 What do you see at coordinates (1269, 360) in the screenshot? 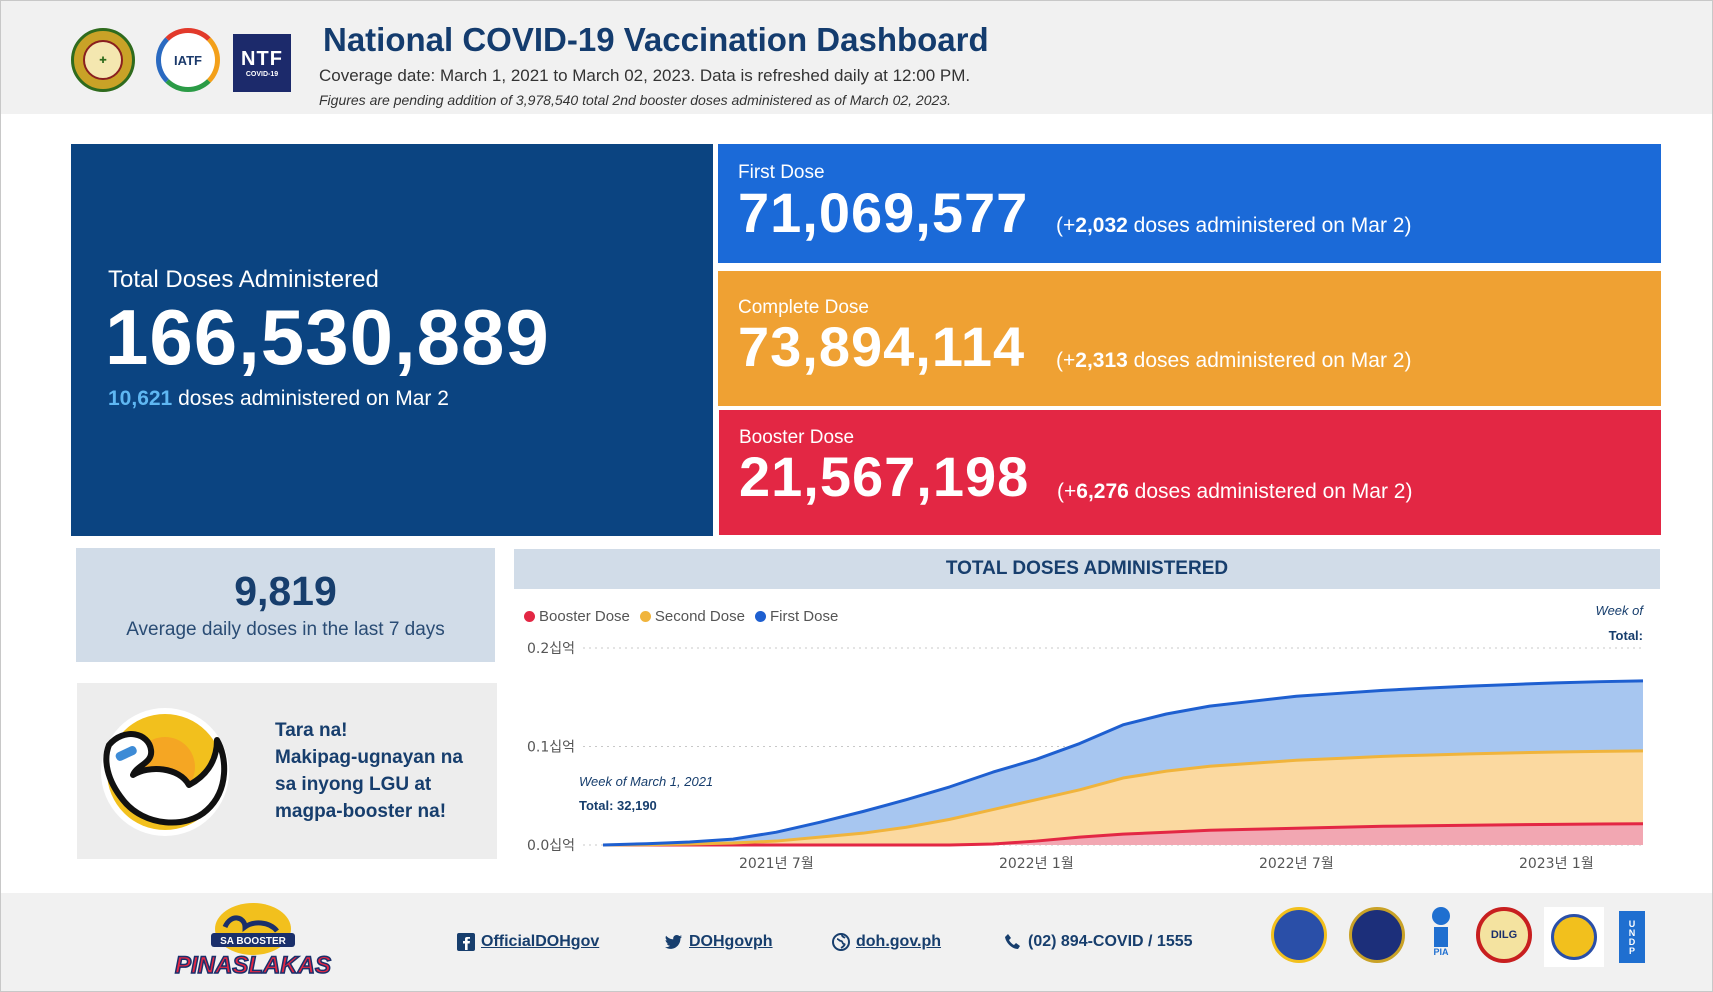
I see `complete-dose-delta-suffix: doses administered on Mar 2)` at bounding box center [1269, 360].